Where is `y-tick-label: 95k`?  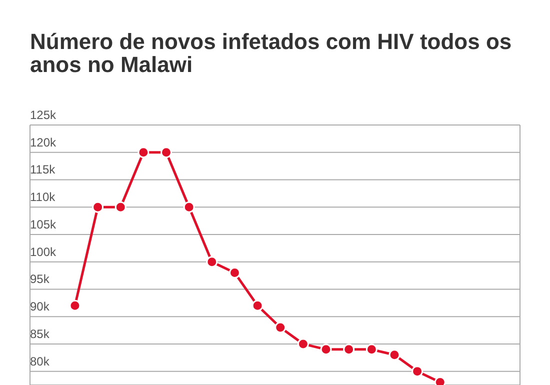 y-tick-label: 95k is located at coordinates (40, 279).